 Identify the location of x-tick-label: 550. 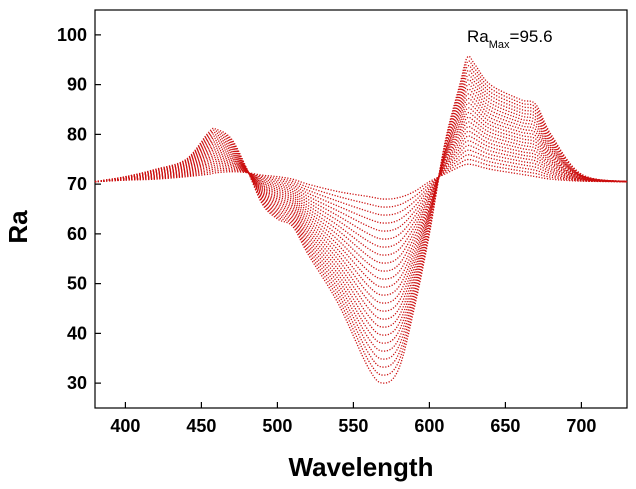
(353, 426).